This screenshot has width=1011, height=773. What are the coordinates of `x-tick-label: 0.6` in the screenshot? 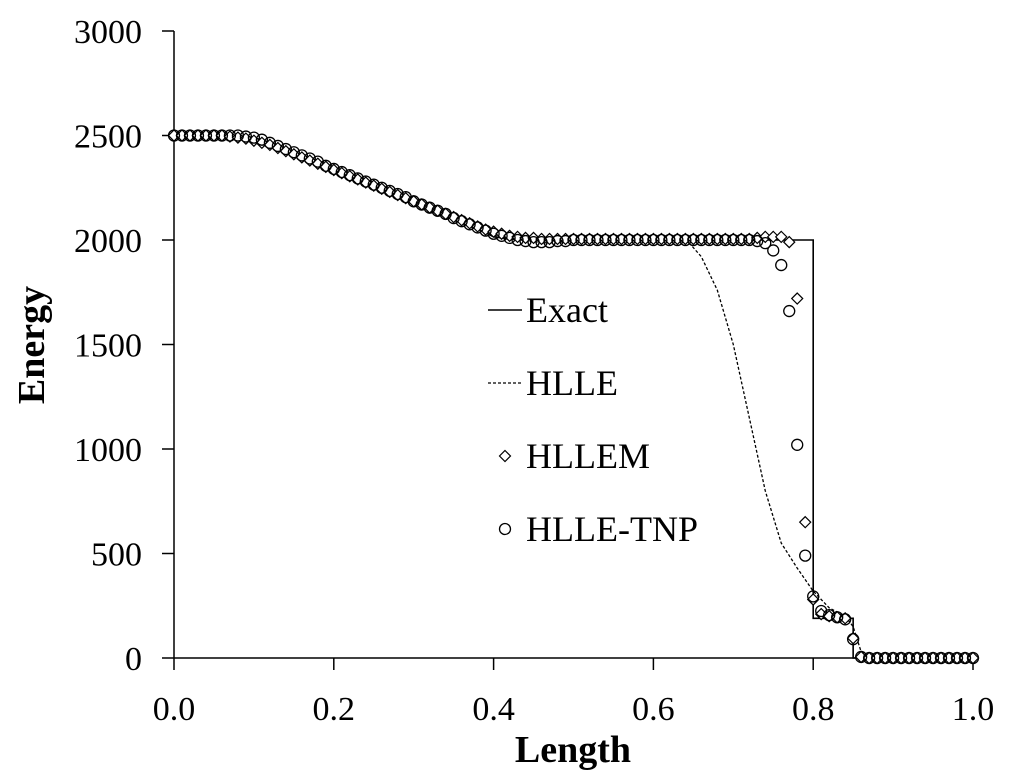 It's located at (653, 709).